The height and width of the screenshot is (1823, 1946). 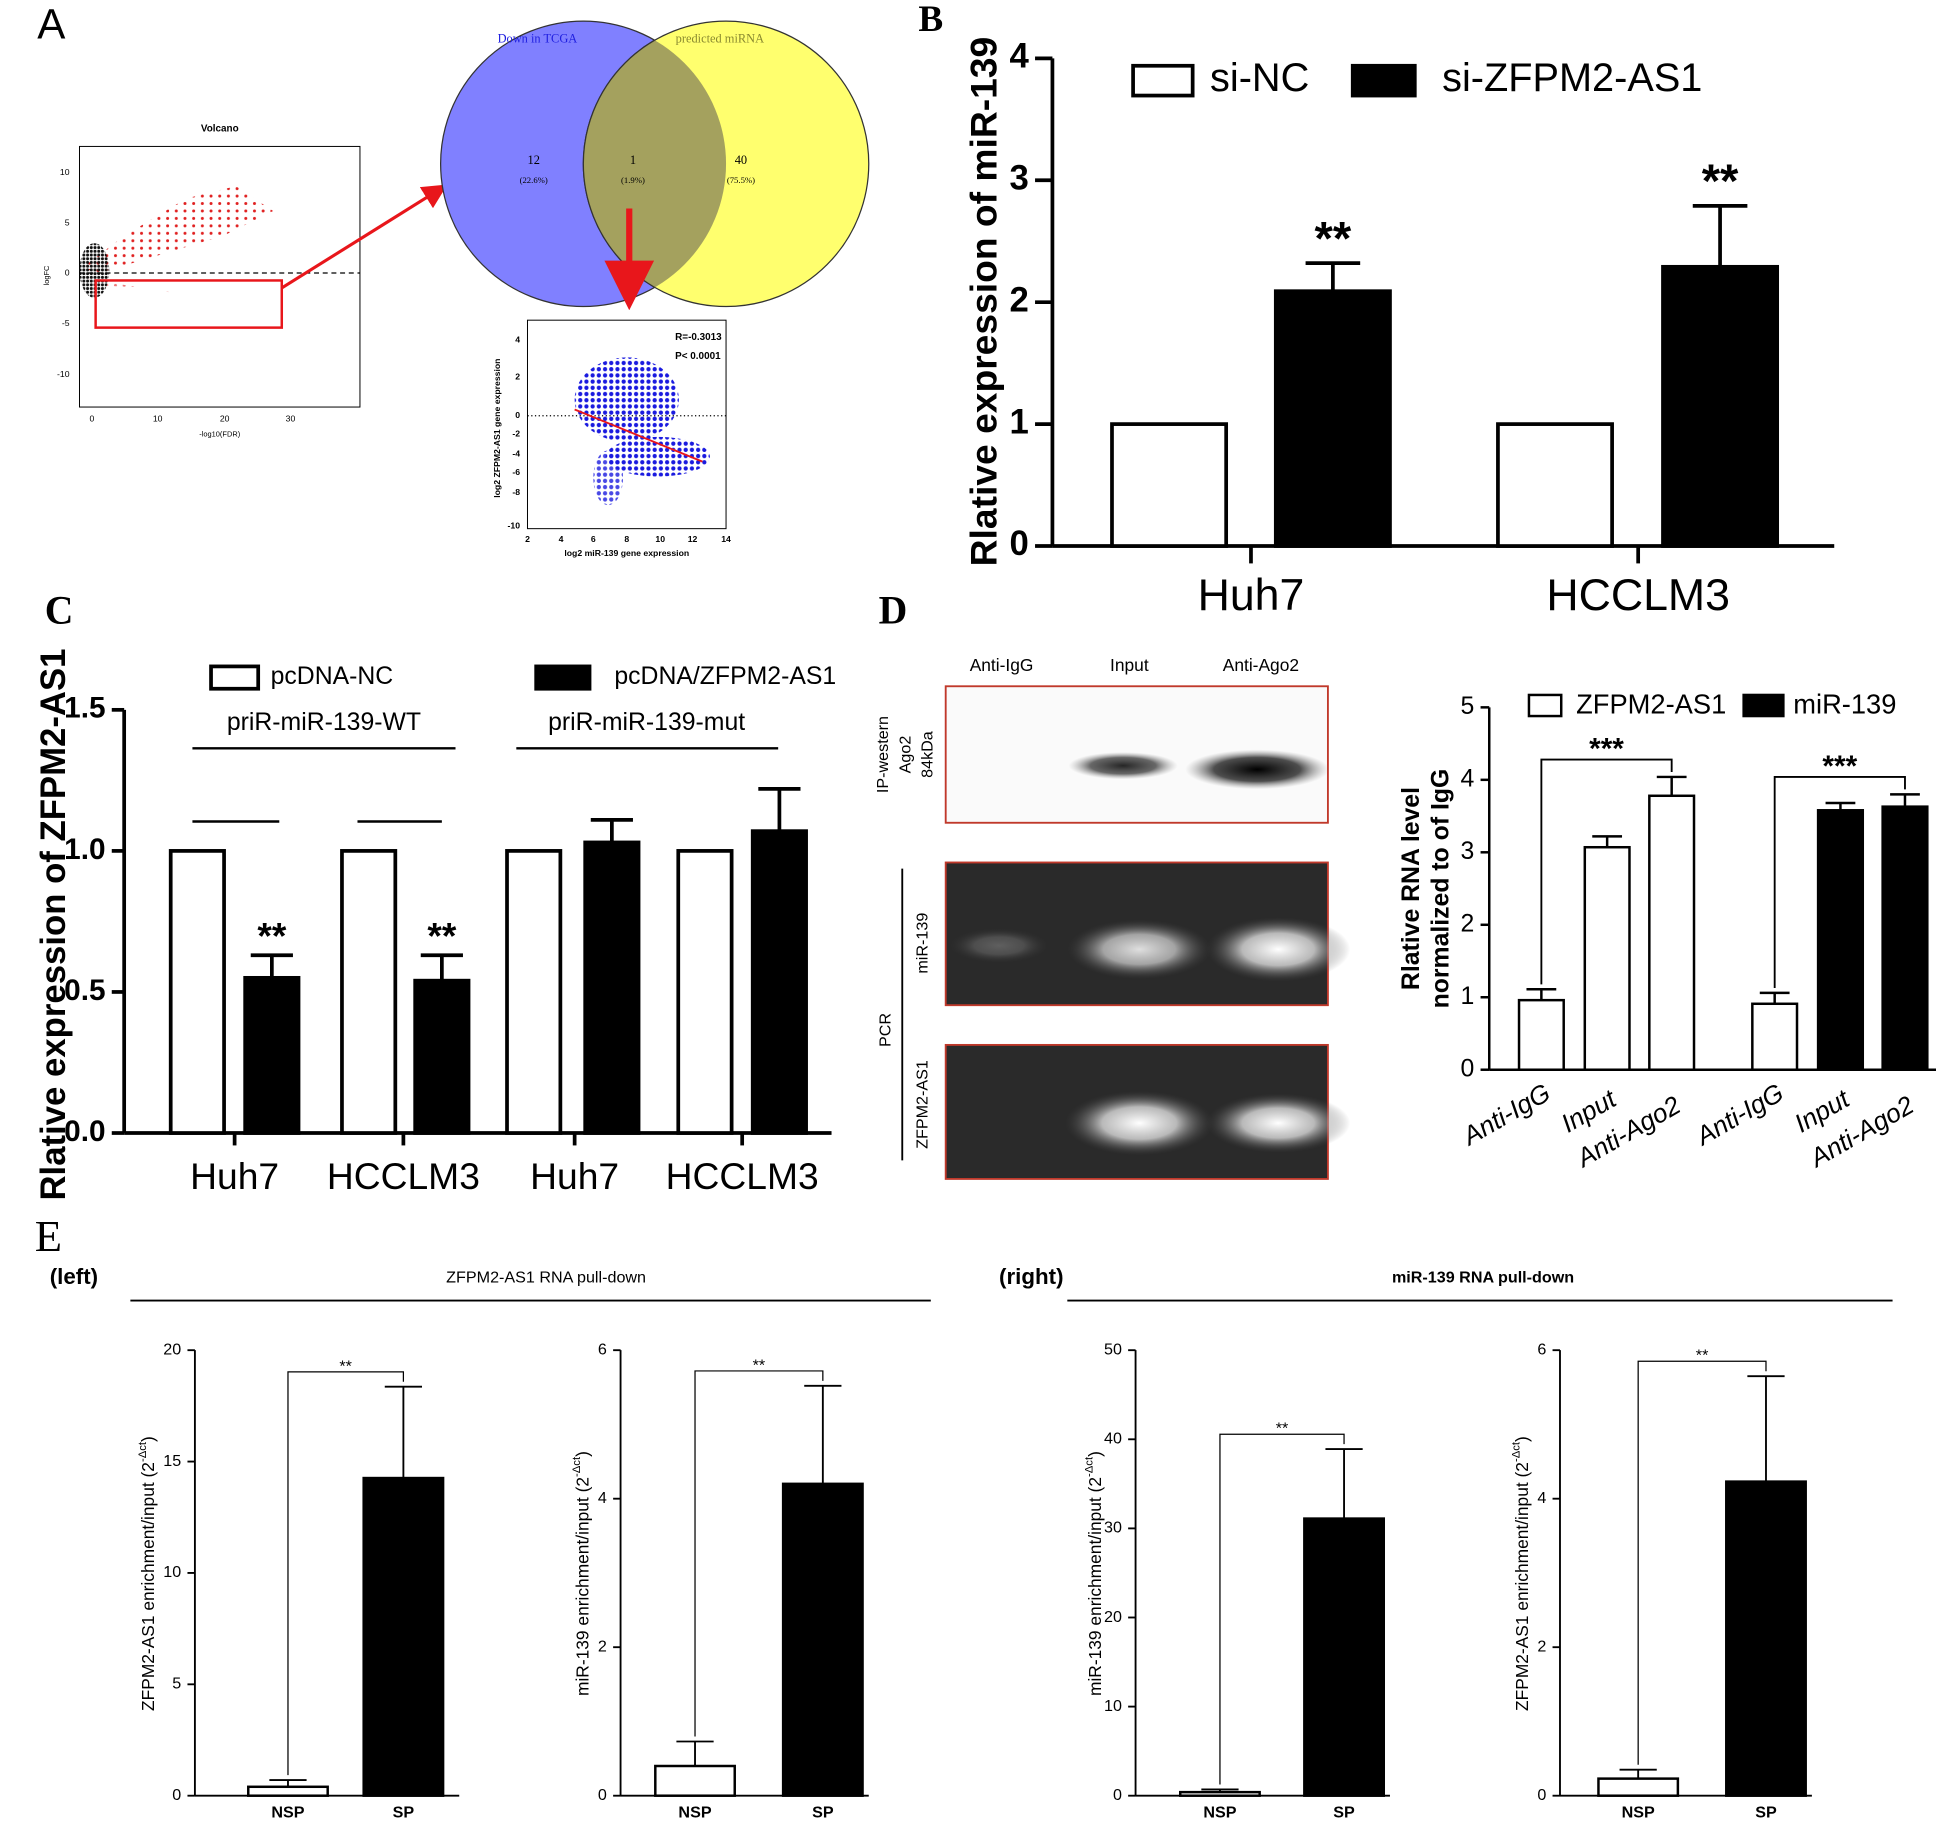 I want to click on y-axis-label: log2 ZFPM2-AS1 gene expression, so click(x=497, y=427).